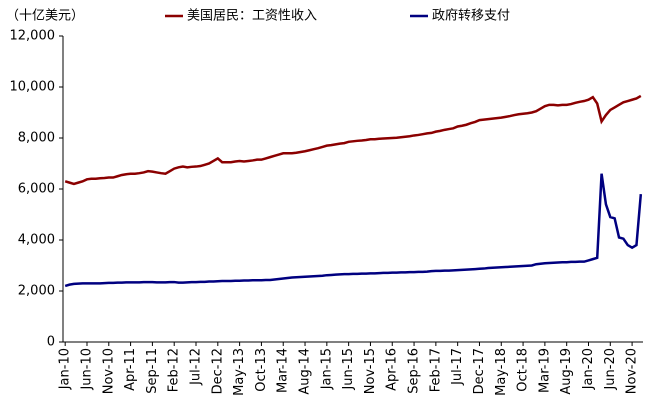 The image size is (663, 406). Describe the element at coordinates (45, 16) in the screenshot. I see `y-unit-label: （十亿美元）` at that location.